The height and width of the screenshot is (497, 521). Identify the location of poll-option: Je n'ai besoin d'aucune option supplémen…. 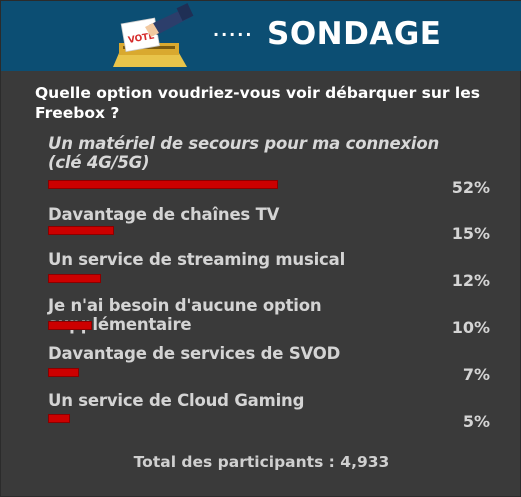
(273, 316).